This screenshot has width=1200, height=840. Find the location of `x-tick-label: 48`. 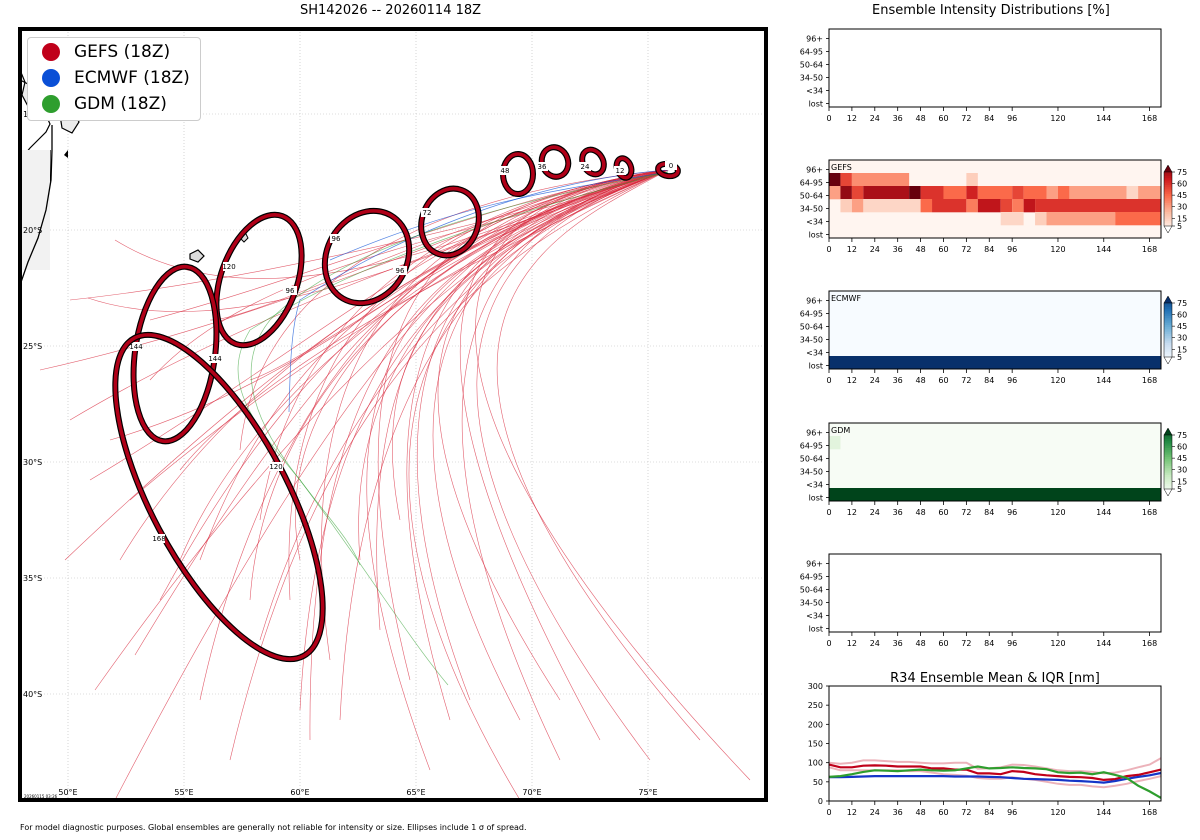

x-tick-label: 48 is located at coordinates (920, 249).